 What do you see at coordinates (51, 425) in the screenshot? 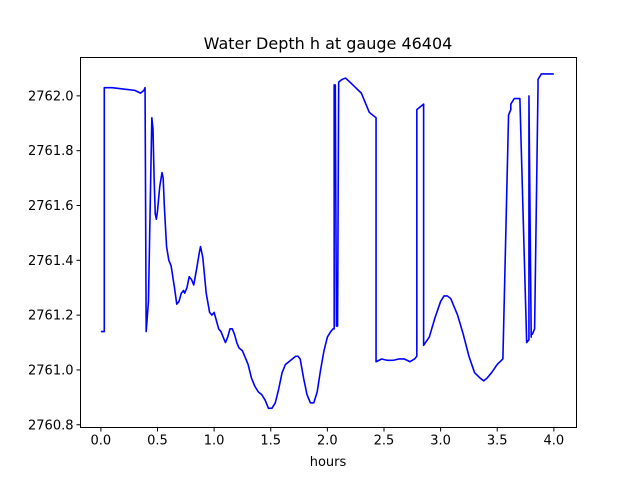
I see `y-tick-label: 2760.8` at bounding box center [51, 425].